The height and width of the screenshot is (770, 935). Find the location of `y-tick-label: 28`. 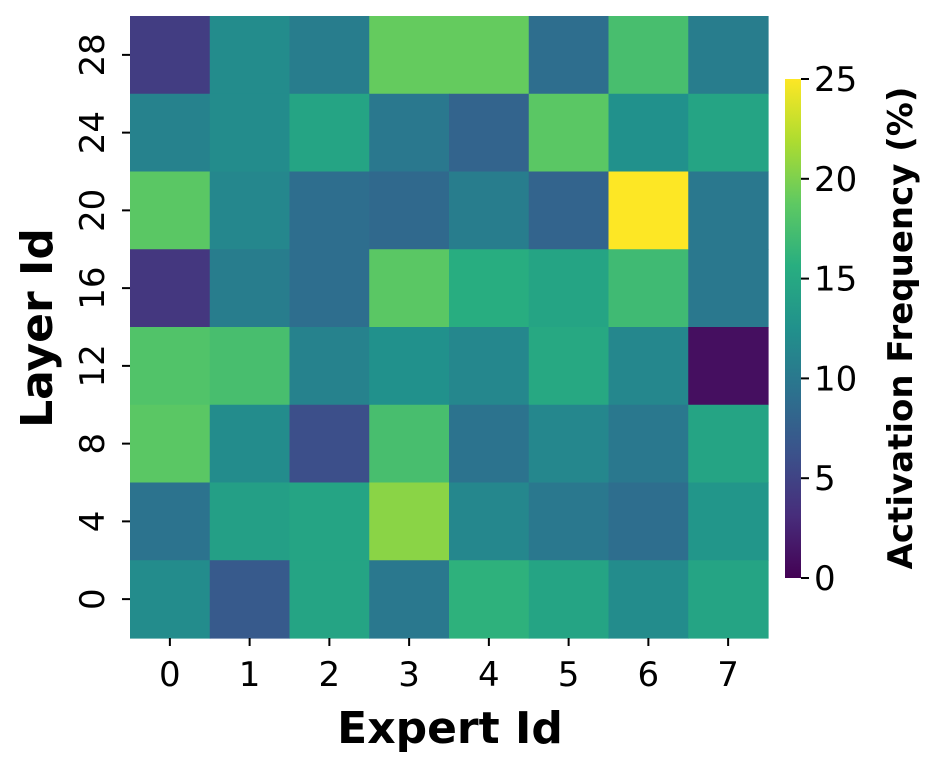

y-tick-label: 28 is located at coordinates (93, 54).